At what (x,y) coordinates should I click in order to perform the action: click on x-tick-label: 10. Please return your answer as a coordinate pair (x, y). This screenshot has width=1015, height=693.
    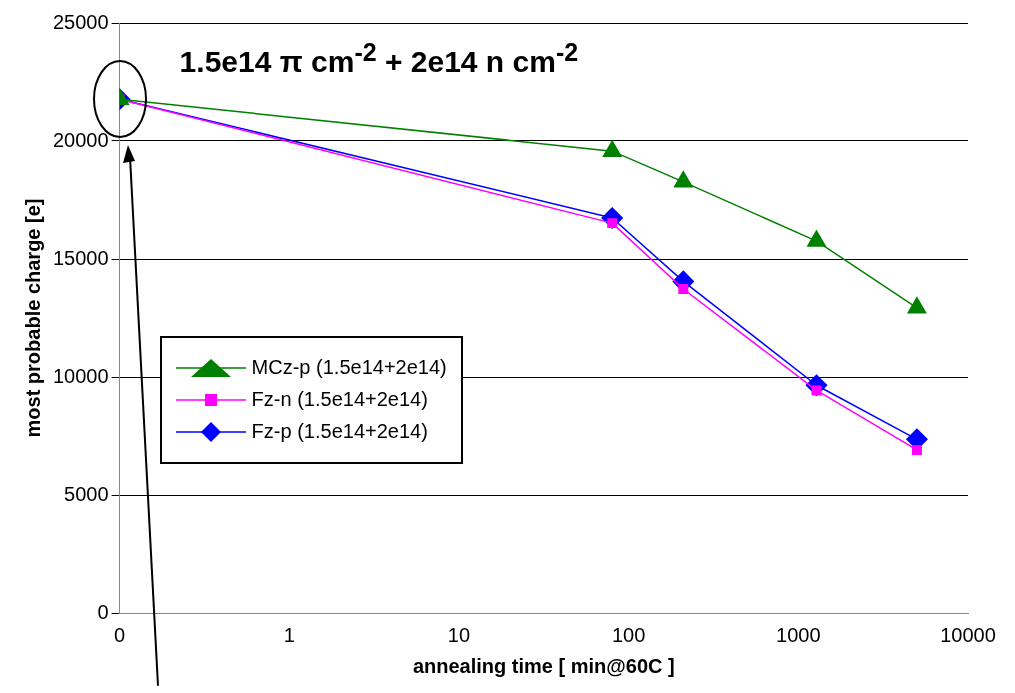
    Looking at the image, I should click on (459, 634).